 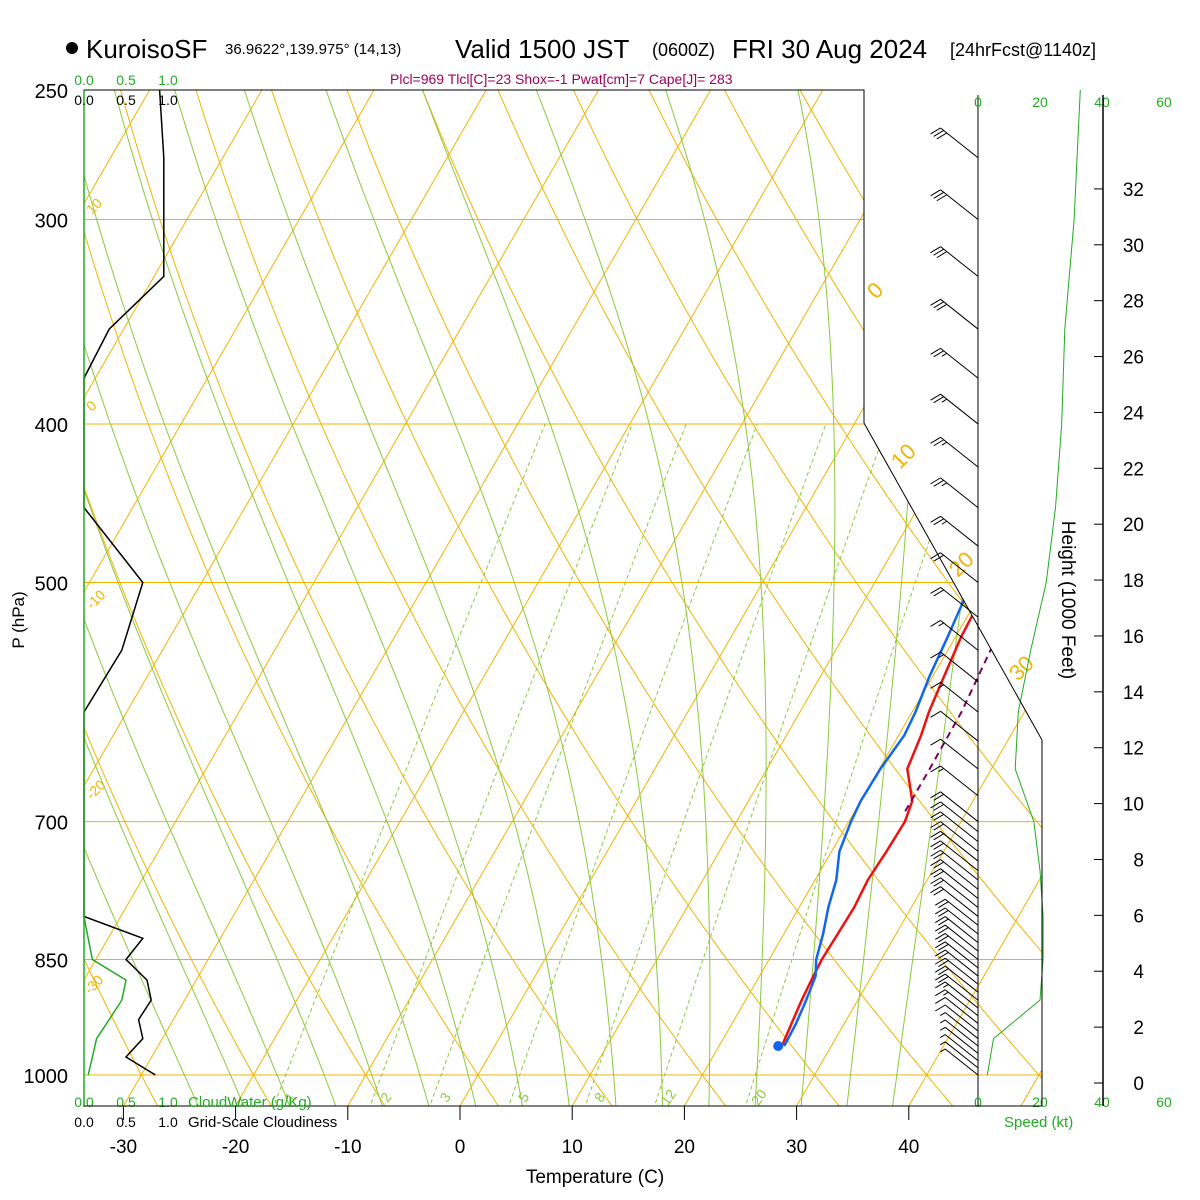 I want to click on height-tick-label: 28, so click(x=1133, y=302).